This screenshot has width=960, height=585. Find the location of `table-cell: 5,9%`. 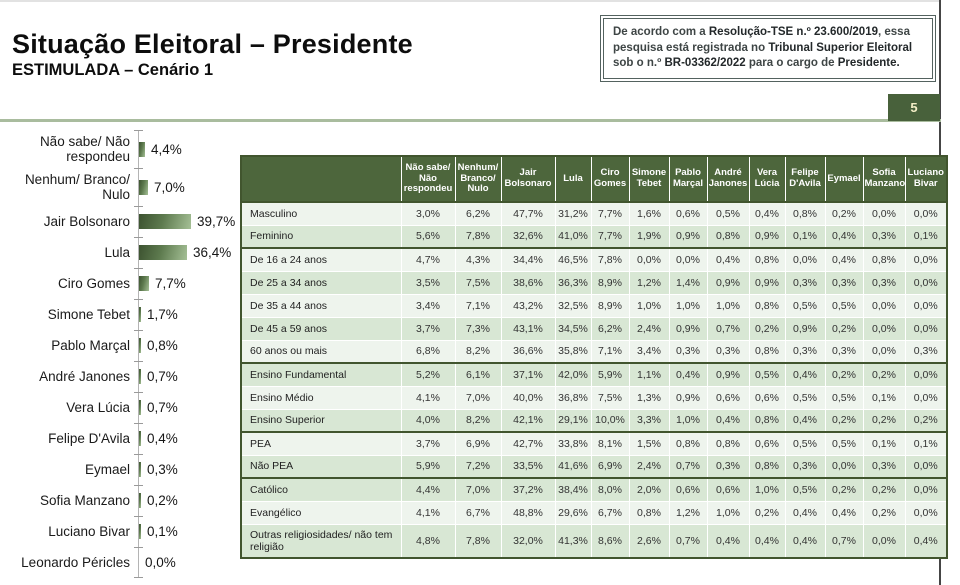

table-cell: 5,9% is located at coordinates (610, 374).